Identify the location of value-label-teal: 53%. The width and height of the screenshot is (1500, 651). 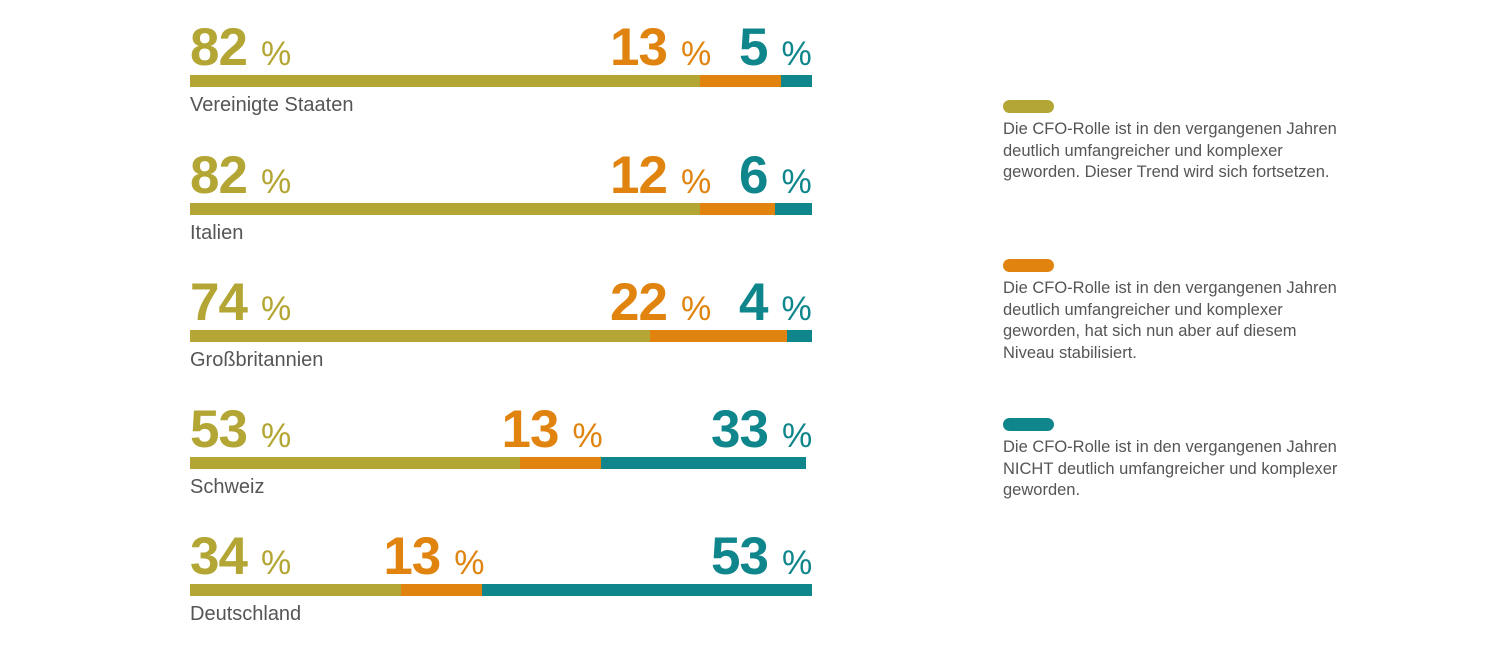
(762, 556).